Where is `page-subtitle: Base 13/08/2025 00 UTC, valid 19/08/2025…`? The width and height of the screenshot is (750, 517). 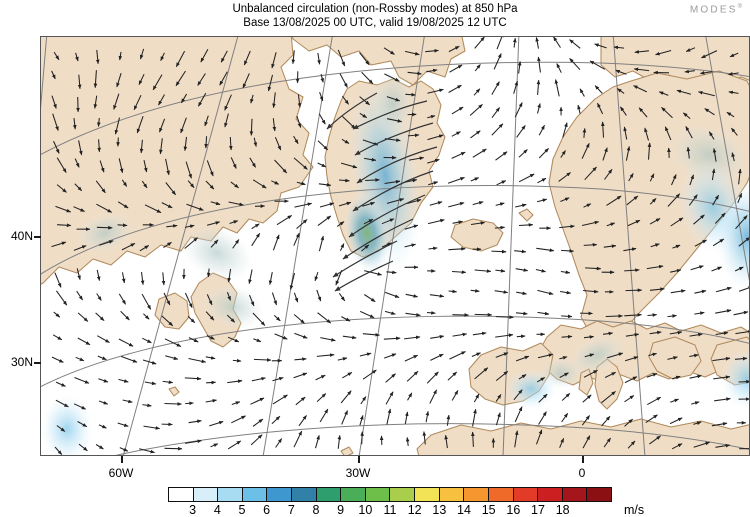
page-subtitle: Base 13/08/2025 00 UTC, valid 19/08/2025… is located at coordinates (375, 23).